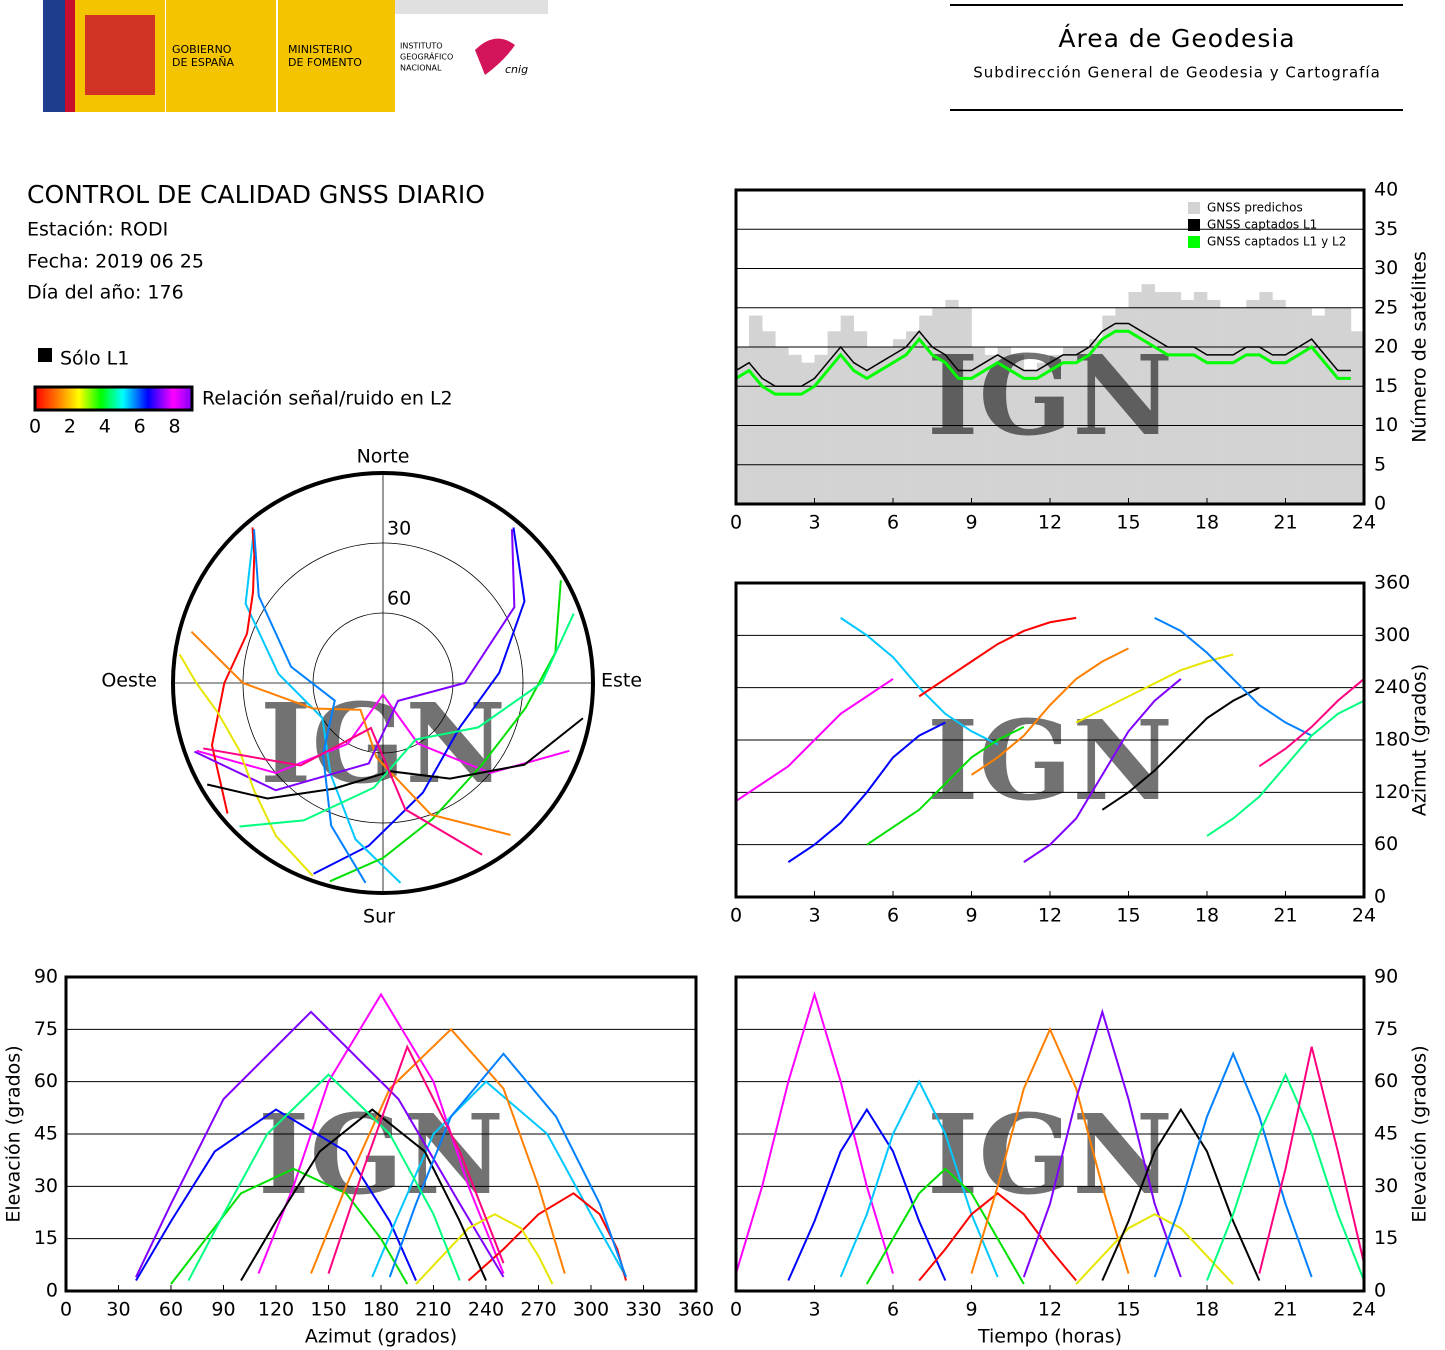  I want to click on ign-text: INSTITUTO, so click(421, 46).